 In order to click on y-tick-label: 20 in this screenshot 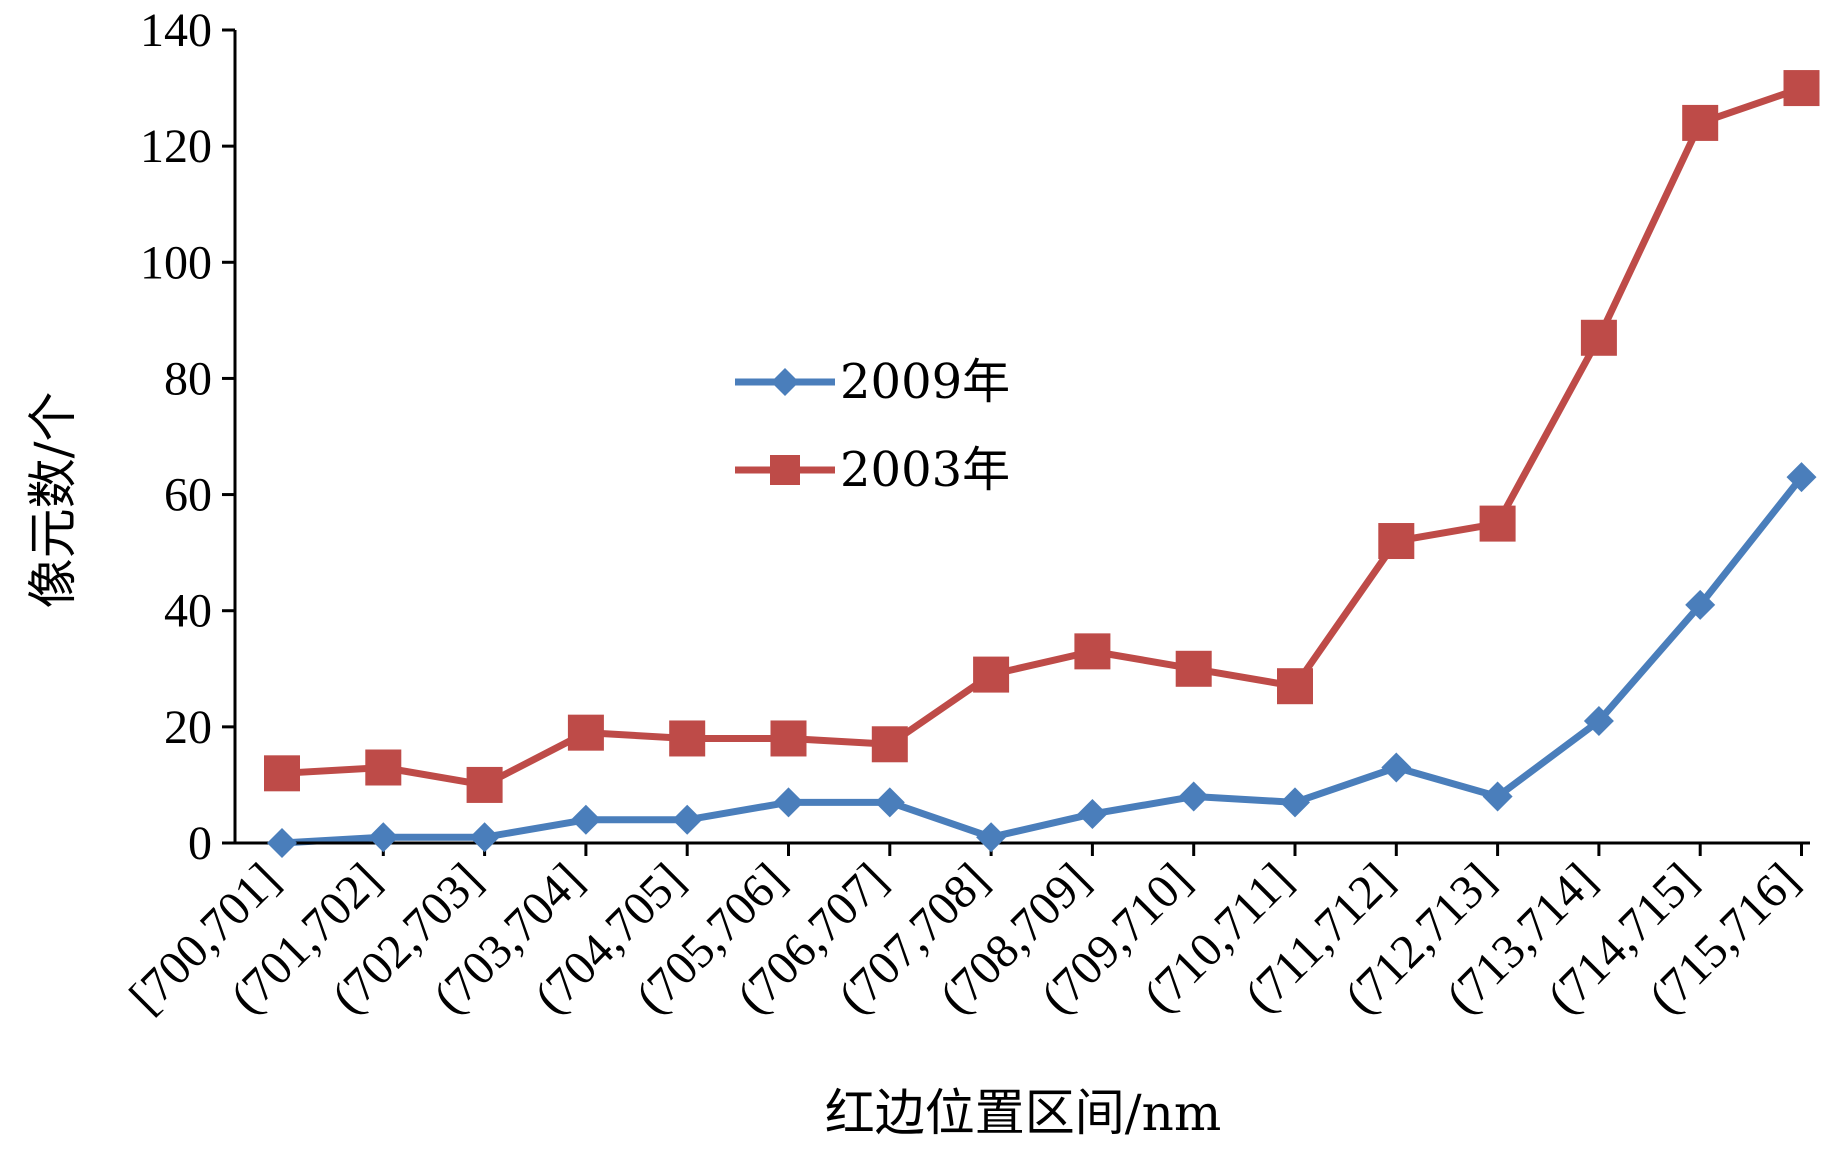, I will do `click(188, 727)`.